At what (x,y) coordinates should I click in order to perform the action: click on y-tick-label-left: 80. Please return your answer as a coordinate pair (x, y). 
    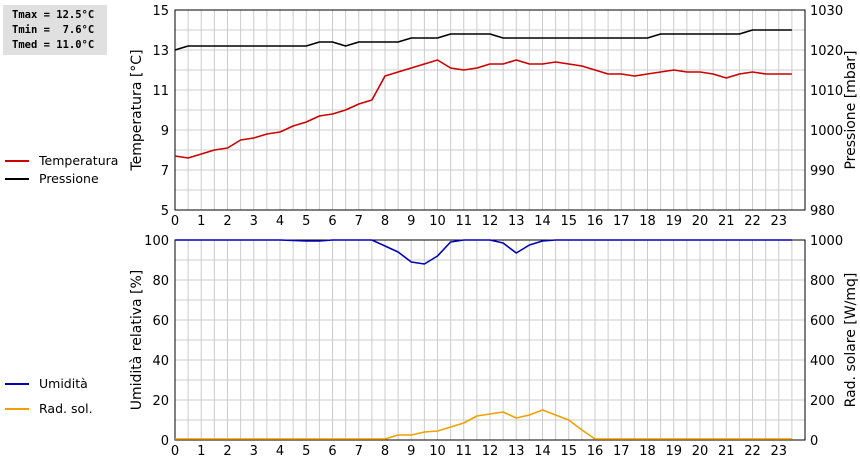
    Looking at the image, I should click on (160, 281).